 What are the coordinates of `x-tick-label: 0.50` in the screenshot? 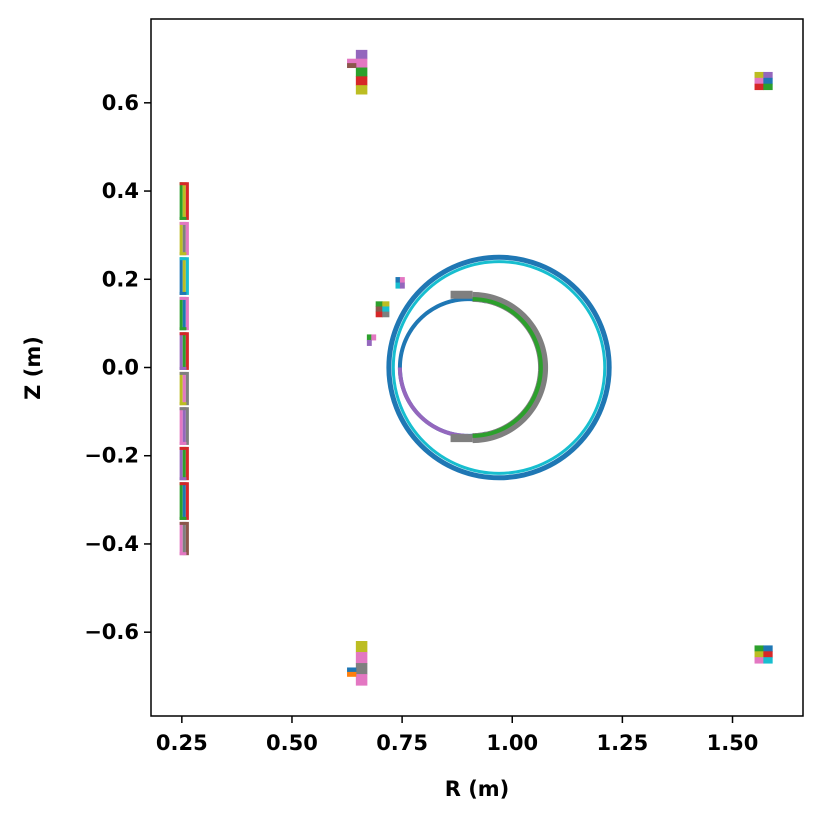 It's located at (292, 743).